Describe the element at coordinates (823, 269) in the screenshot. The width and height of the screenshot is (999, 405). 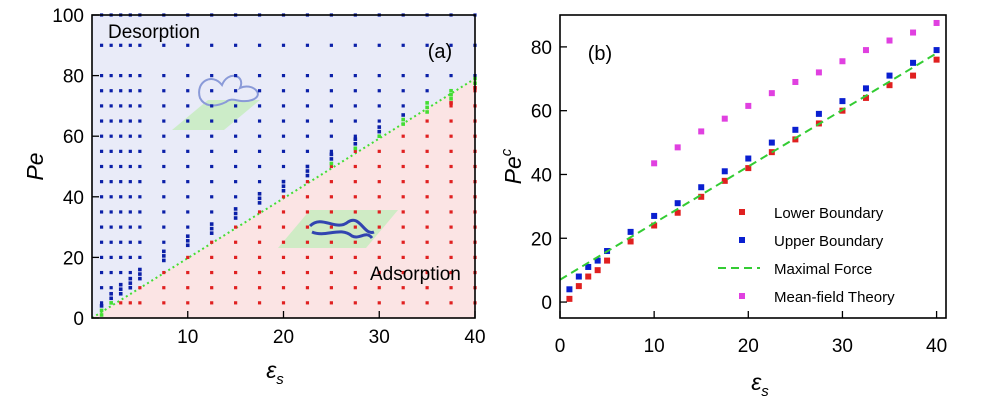
I see `legend-entry: Maximal Force` at that location.